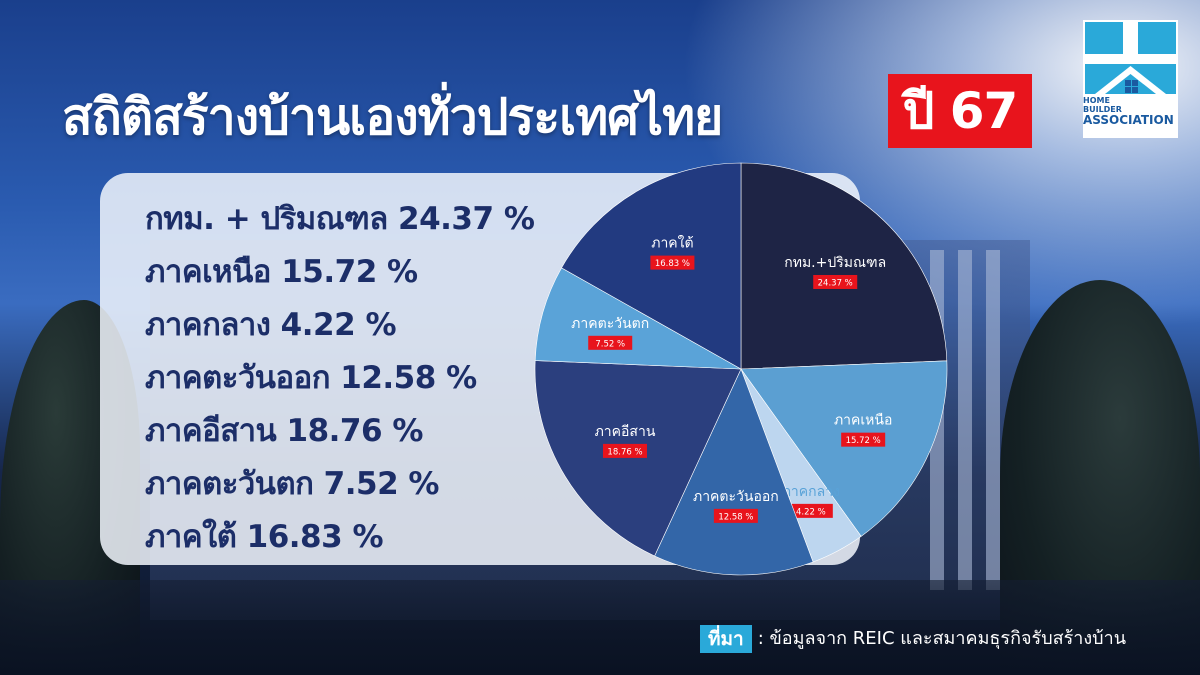 The image size is (1200, 675). I want to click on pie-slice-west, so click(638, 318).